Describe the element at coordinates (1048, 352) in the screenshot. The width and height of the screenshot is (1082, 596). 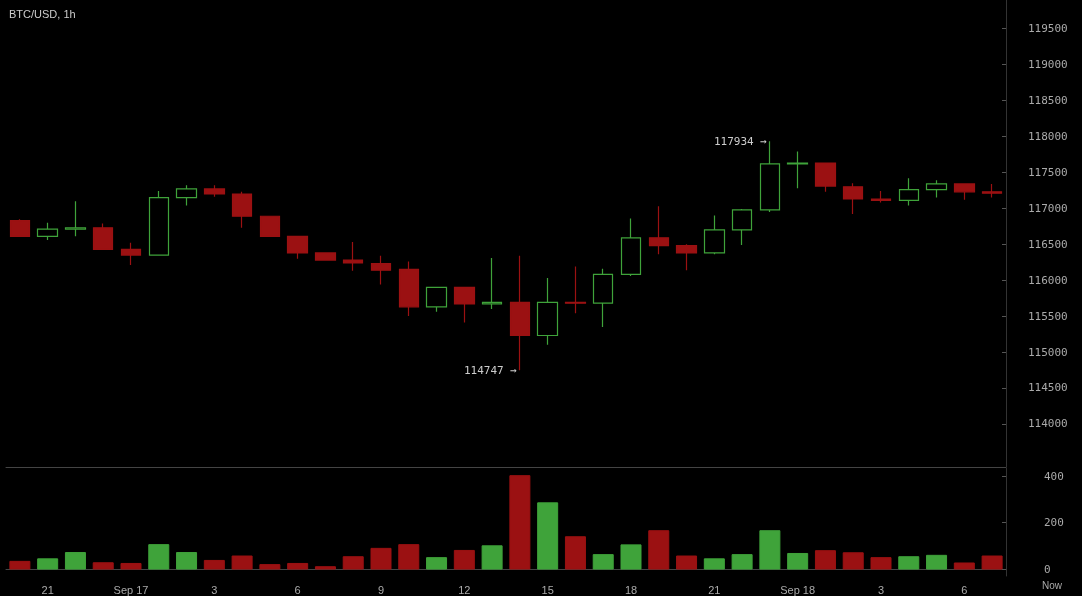
I see `y-tick-label: 115000` at that location.